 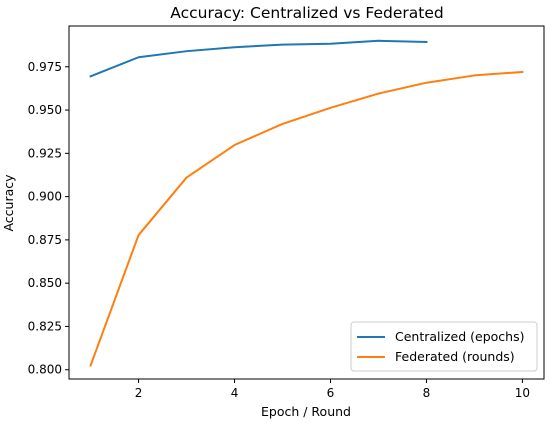 What do you see at coordinates (522, 393) in the screenshot?
I see `x-tick-label: 10` at bounding box center [522, 393].